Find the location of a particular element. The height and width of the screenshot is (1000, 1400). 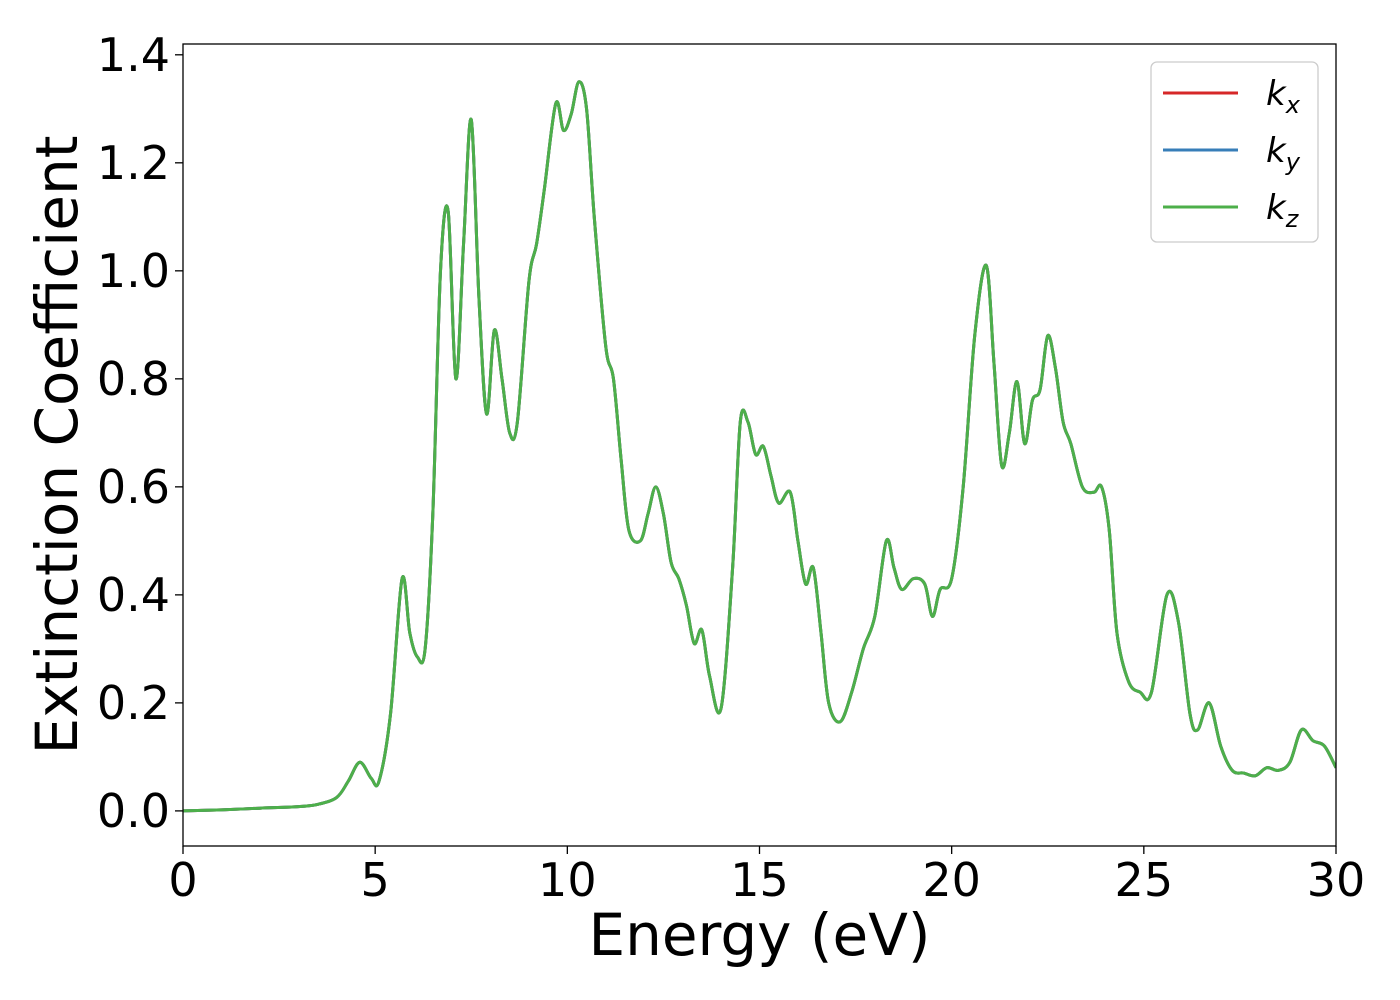

y-tick-label: 0.6 is located at coordinates (133, 487).